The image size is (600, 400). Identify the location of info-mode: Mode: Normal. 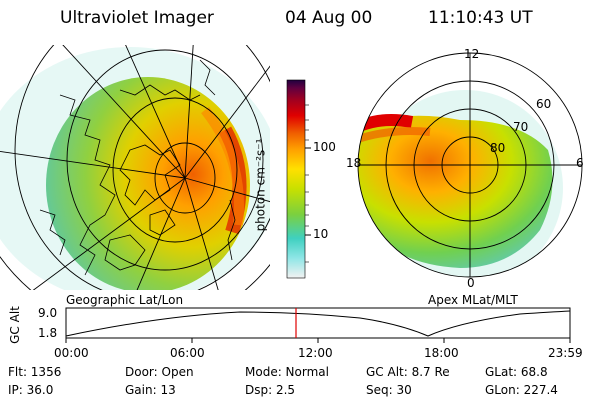
(287, 372).